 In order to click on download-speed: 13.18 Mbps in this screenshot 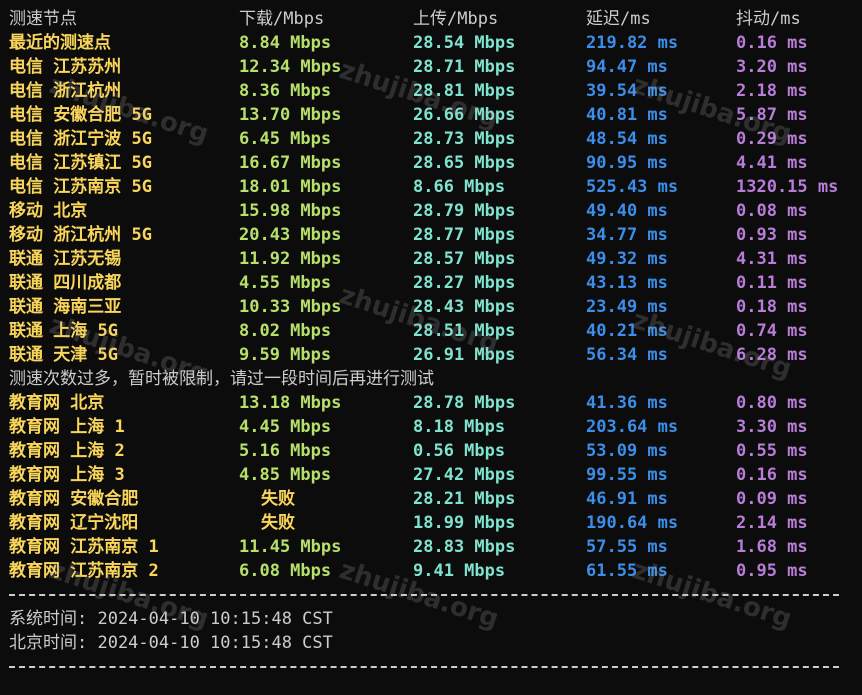, I will do `click(290, 403)`.